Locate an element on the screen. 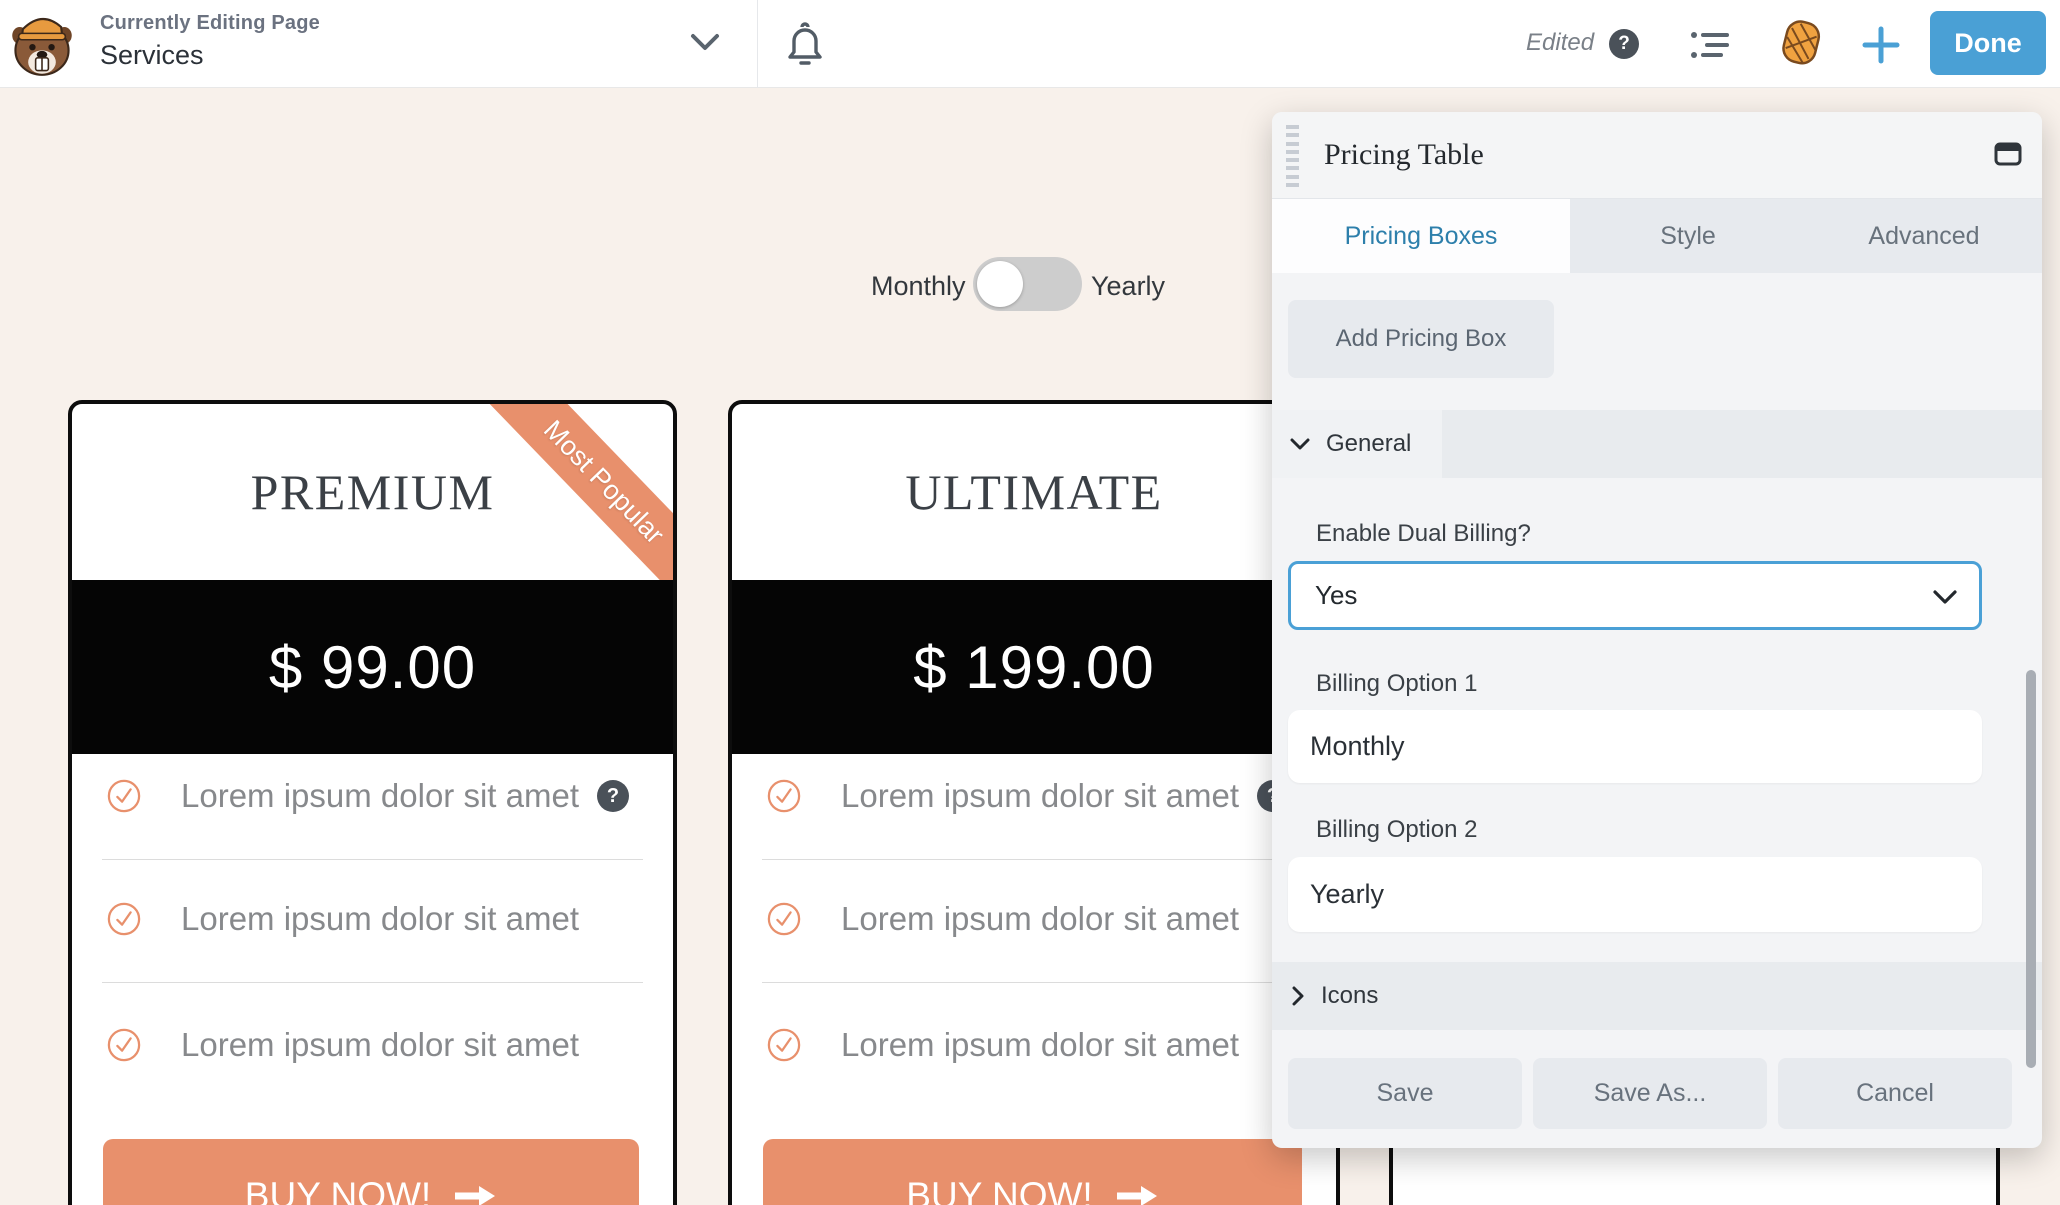 The height and width of the screenshot is (1205, 2060). billing-toggle-yearly-label: Yearly is located at coordinates (1128, 286).